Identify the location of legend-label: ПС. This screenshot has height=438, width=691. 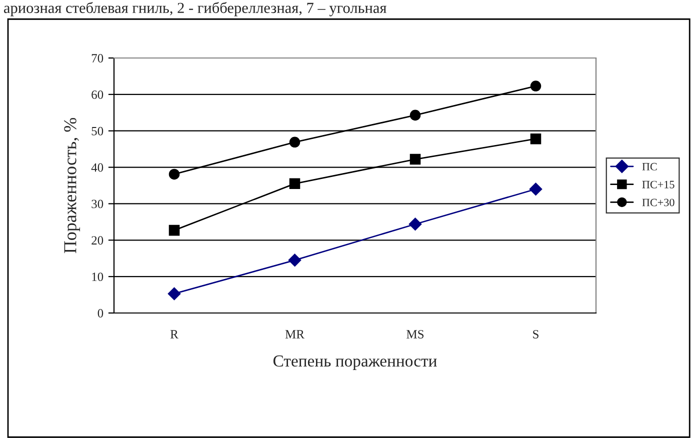
(649, 166).